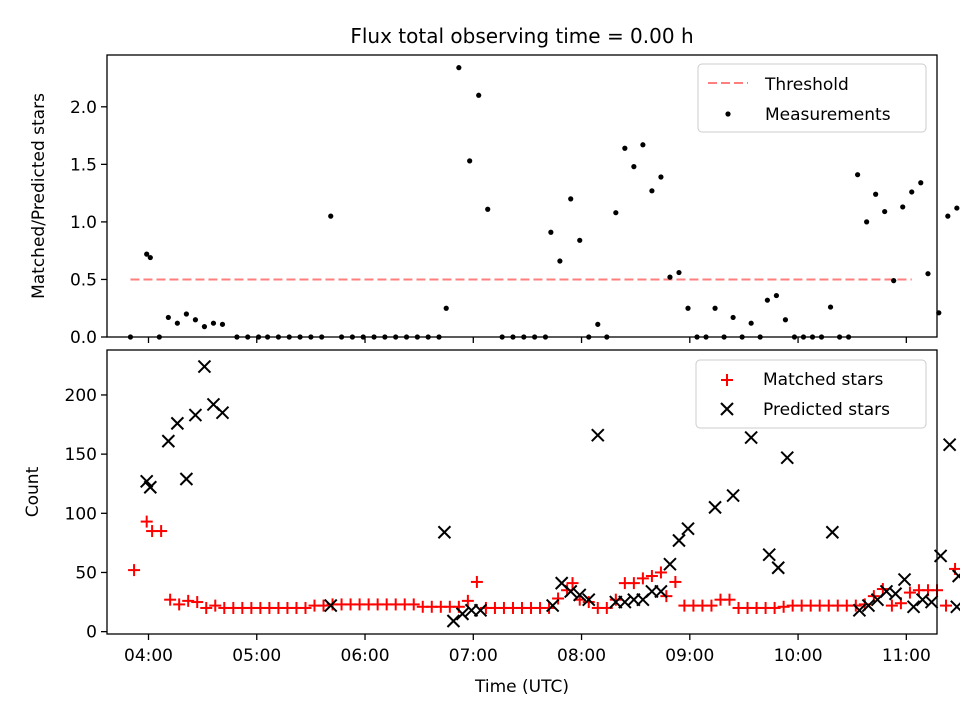  Describe the element at coordinates (83, 165) in the screenshot. I see `y-tick-label: 1.5` at that location.